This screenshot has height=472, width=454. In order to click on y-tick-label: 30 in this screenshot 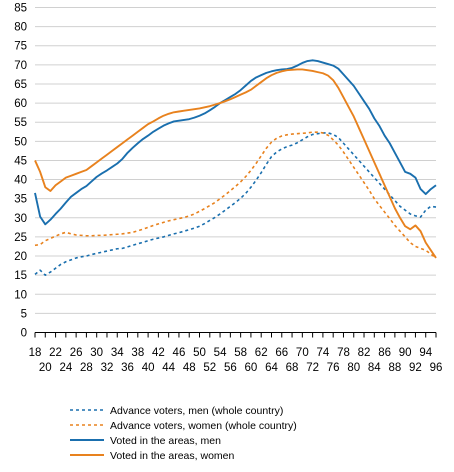, I will do `click(20, 219)`.